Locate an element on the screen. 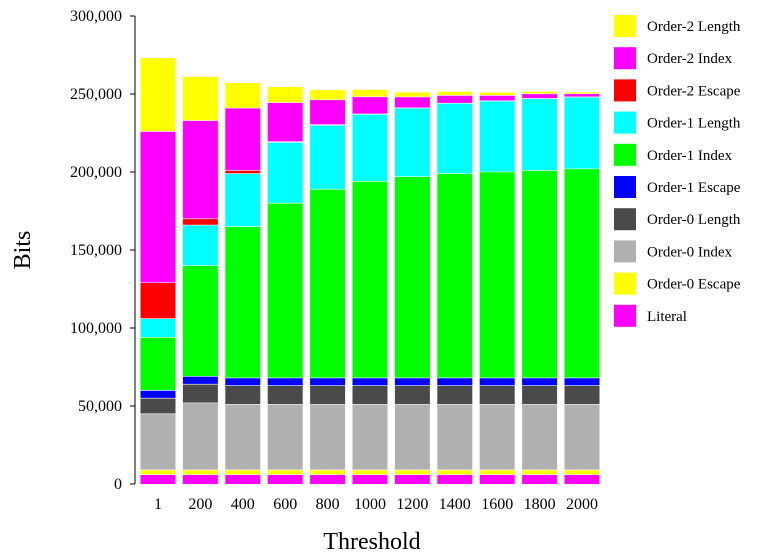 This screenshot has height=560, width=772. legend-item-order-2-escape: Order-2 Escape is located at coordinates (677, 90).